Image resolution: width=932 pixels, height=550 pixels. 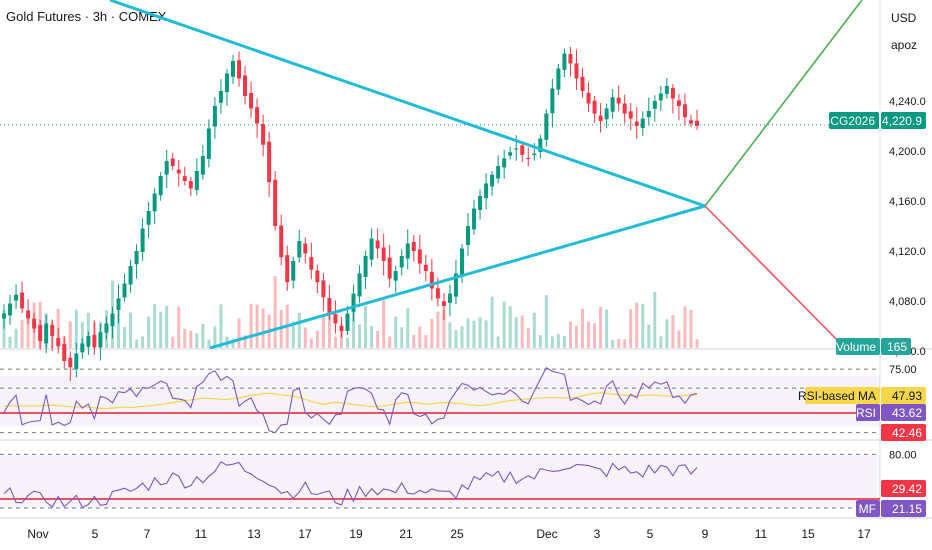 I want to click on mf-band, so click(x=440, y=481).